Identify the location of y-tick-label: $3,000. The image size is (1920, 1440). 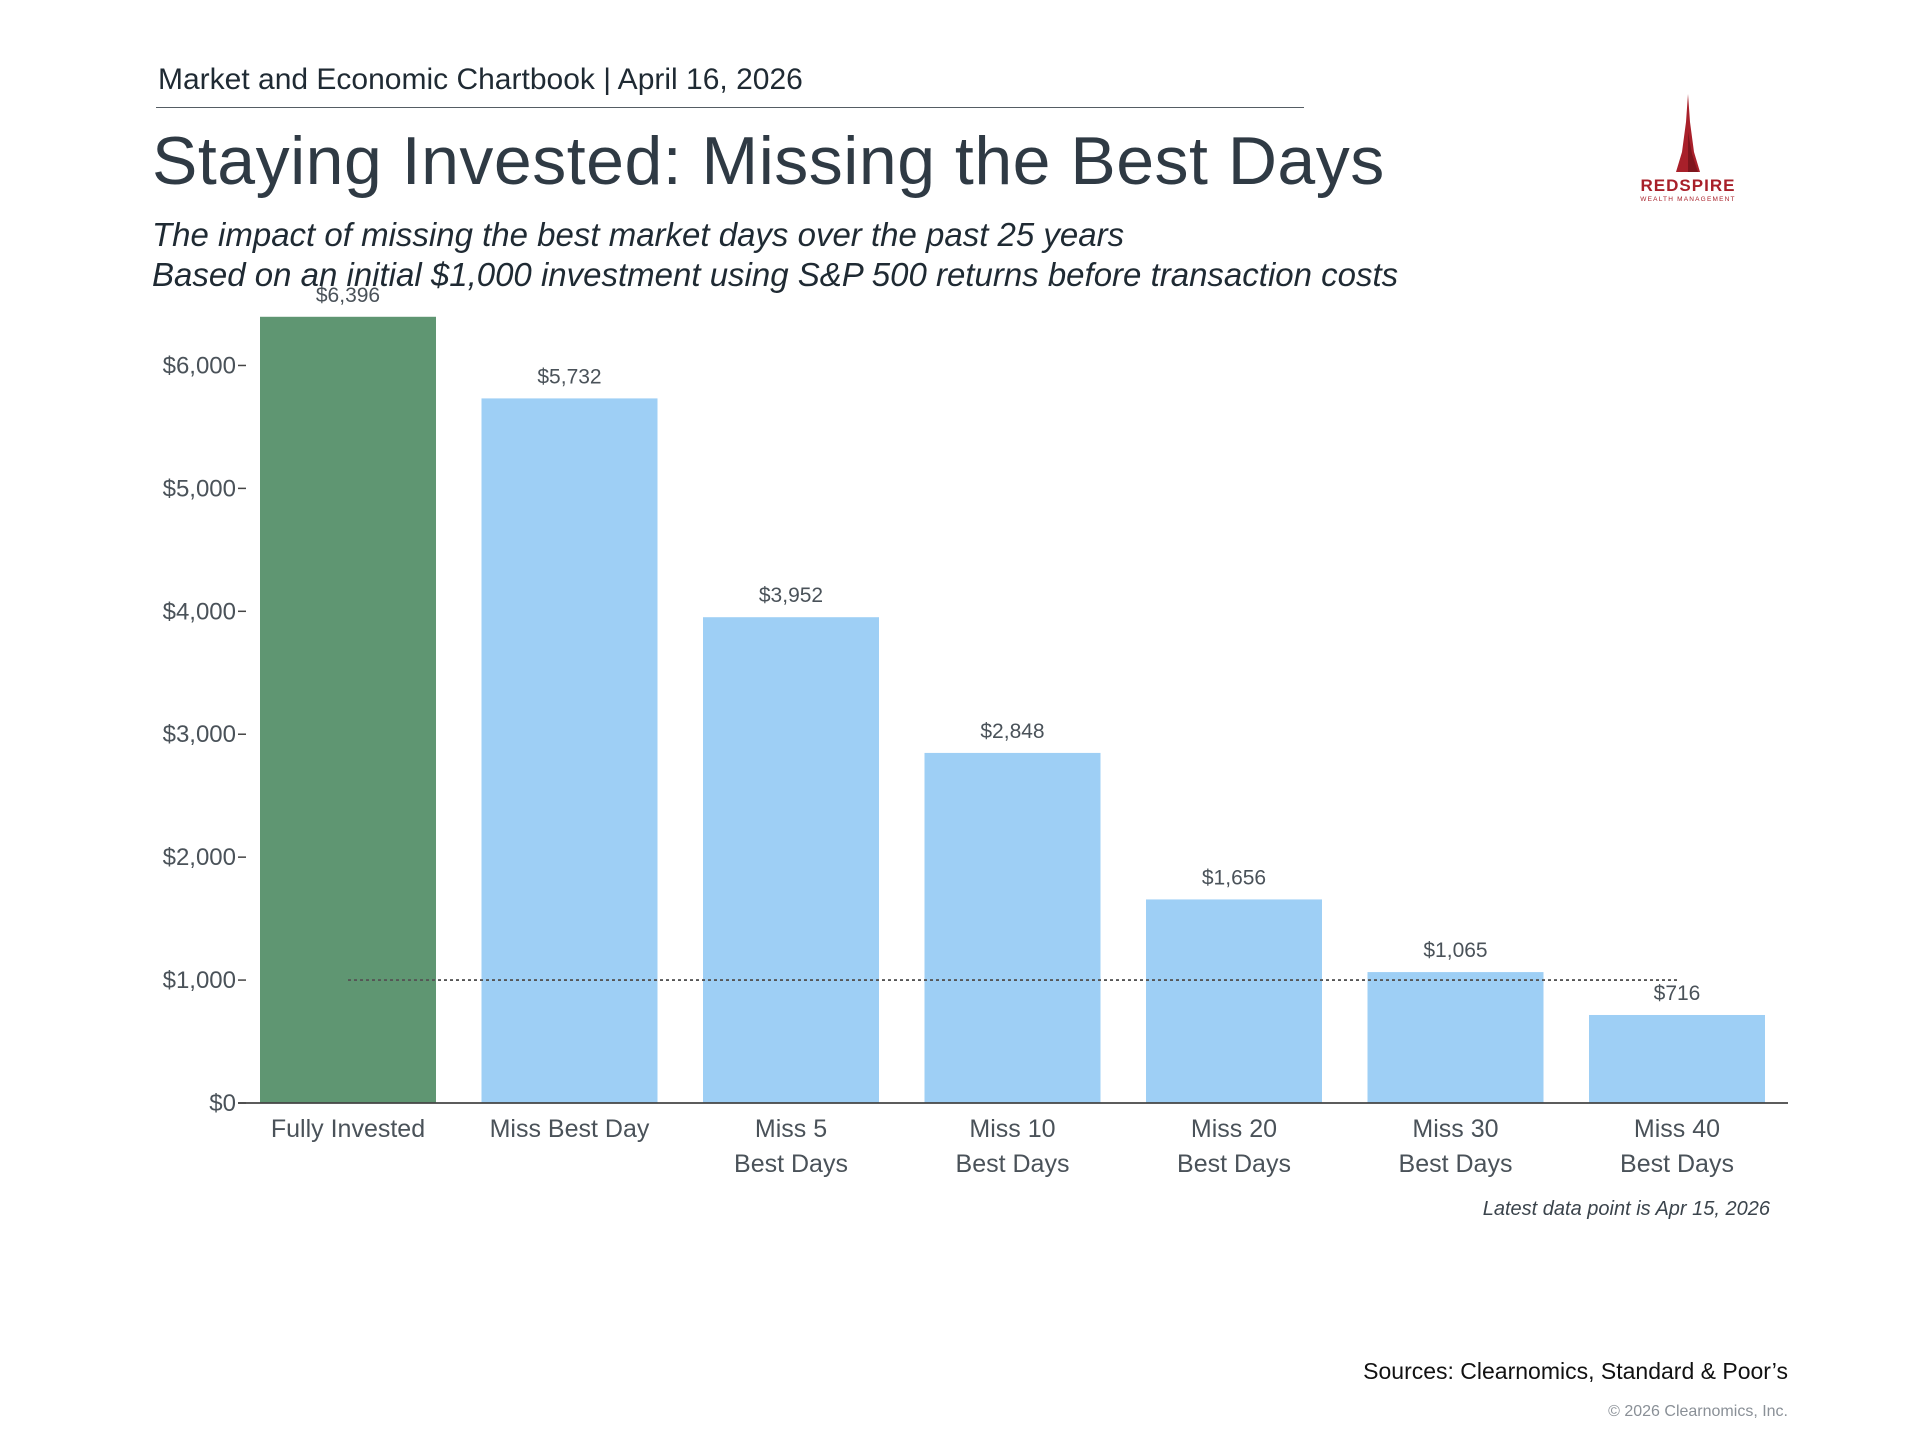
(199, 734).